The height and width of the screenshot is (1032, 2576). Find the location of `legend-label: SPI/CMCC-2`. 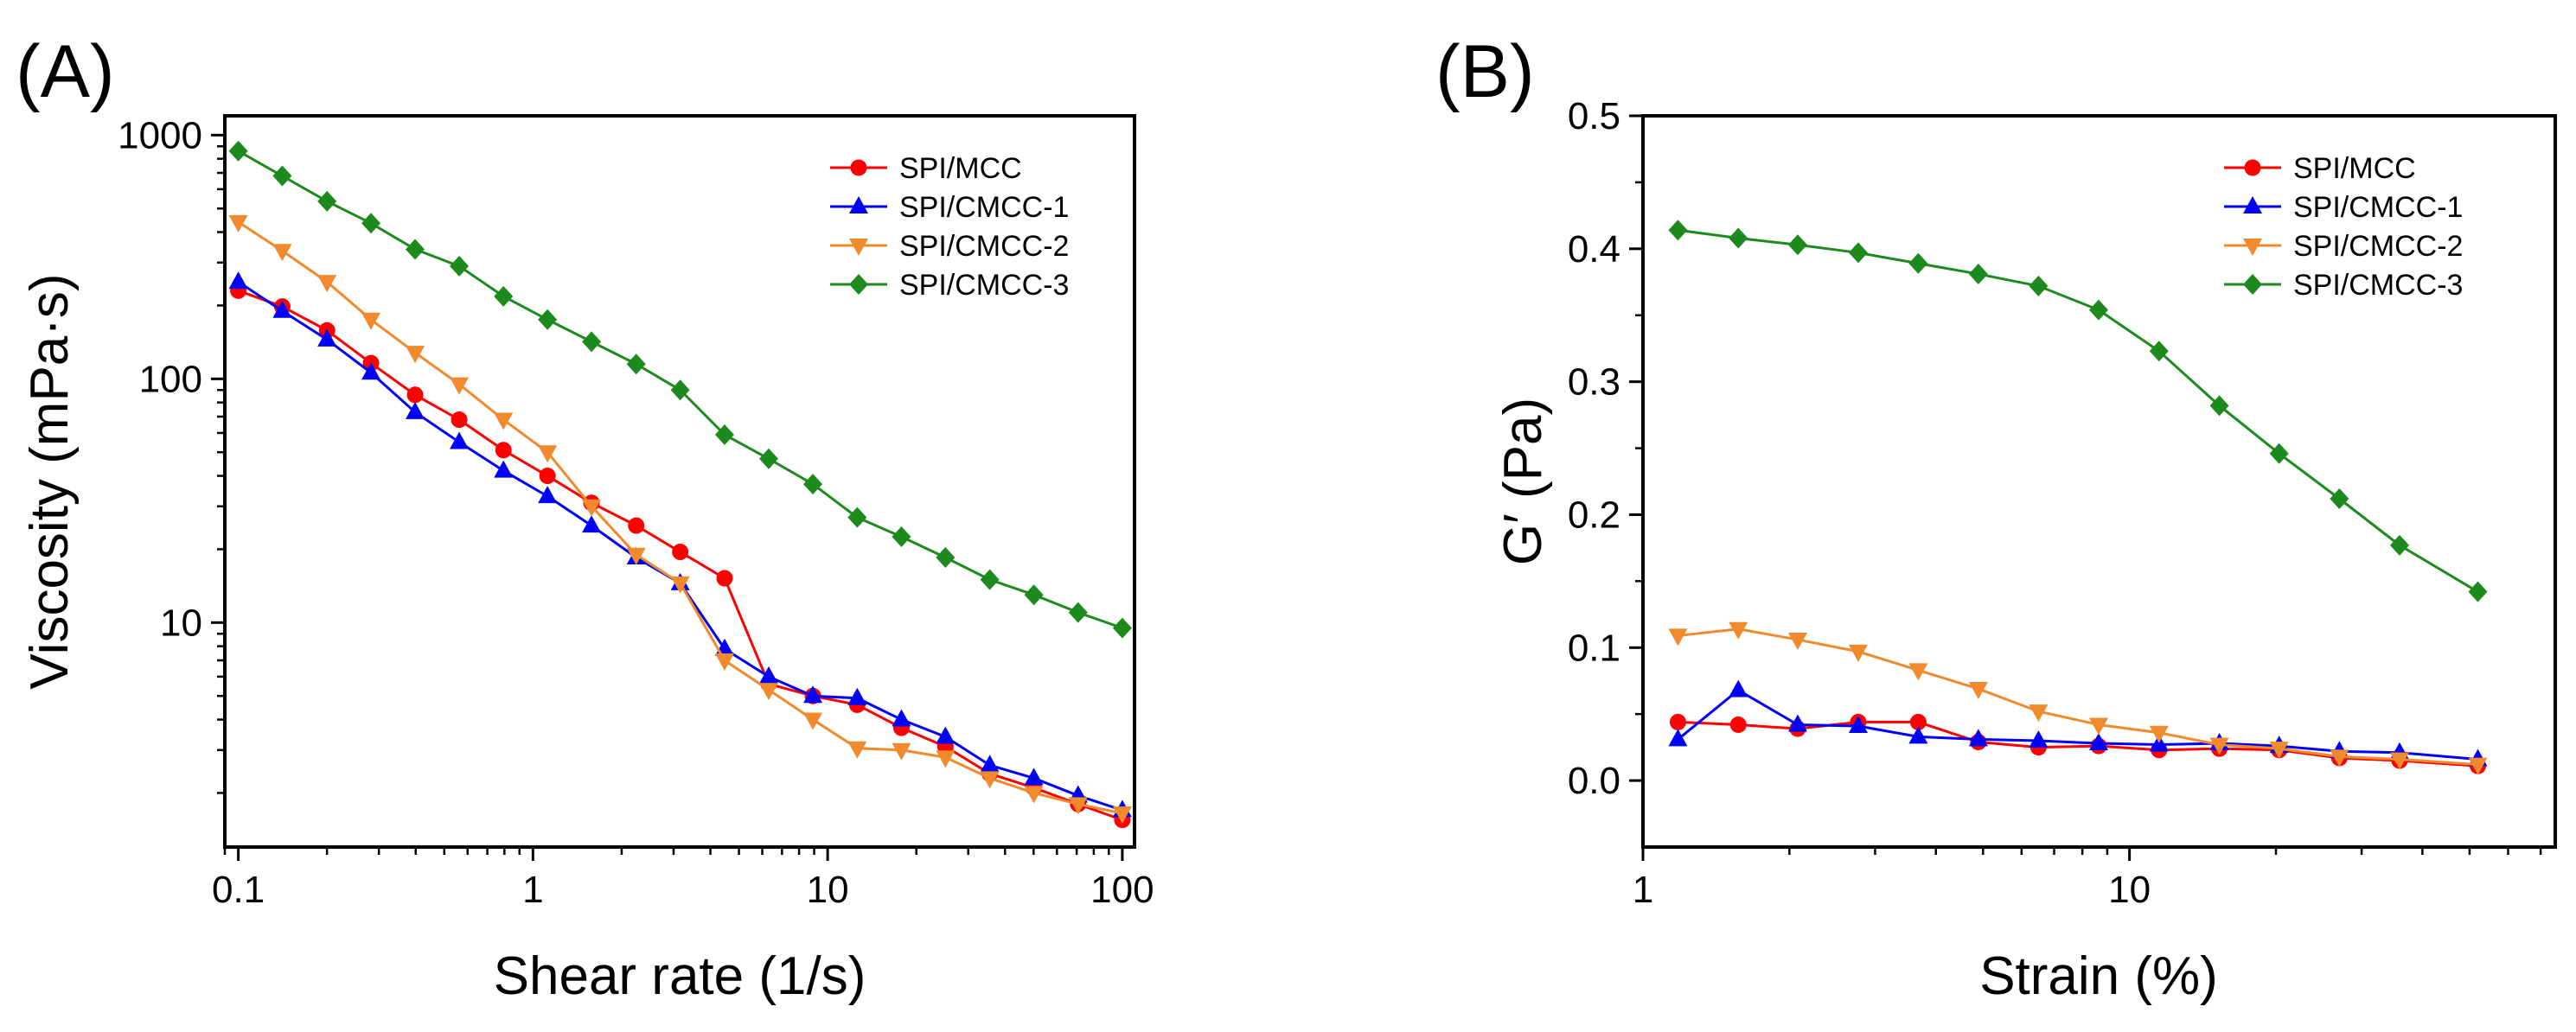

legend-label: SPI/CMCC-2 is located at coordinates (2378, 247).